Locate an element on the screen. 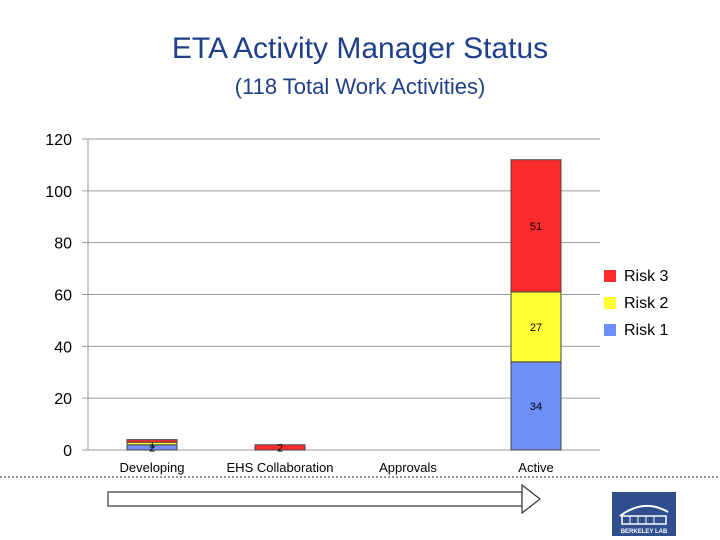 This screenshot has width=720, height=540. y-tick-label: 120 is located at coordinates (58, 140).